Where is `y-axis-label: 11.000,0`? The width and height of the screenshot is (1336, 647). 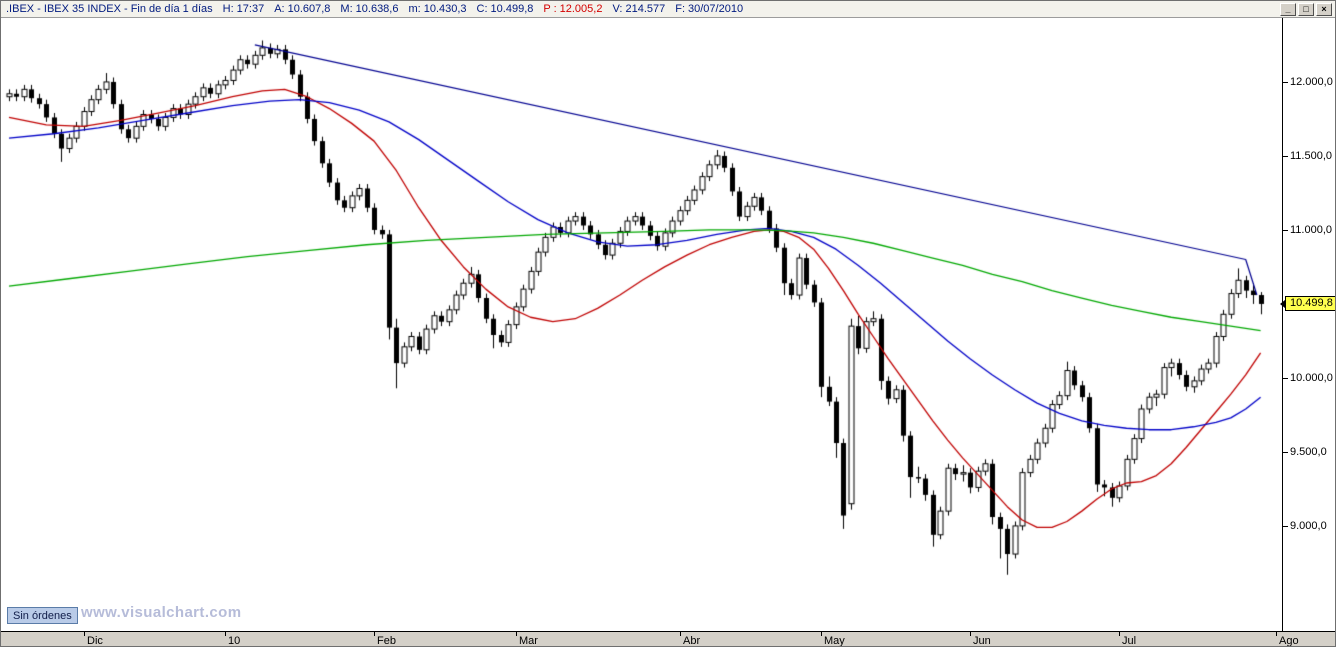
y-axis-label: 11.000,0 is located at coordinates (1311, 230).